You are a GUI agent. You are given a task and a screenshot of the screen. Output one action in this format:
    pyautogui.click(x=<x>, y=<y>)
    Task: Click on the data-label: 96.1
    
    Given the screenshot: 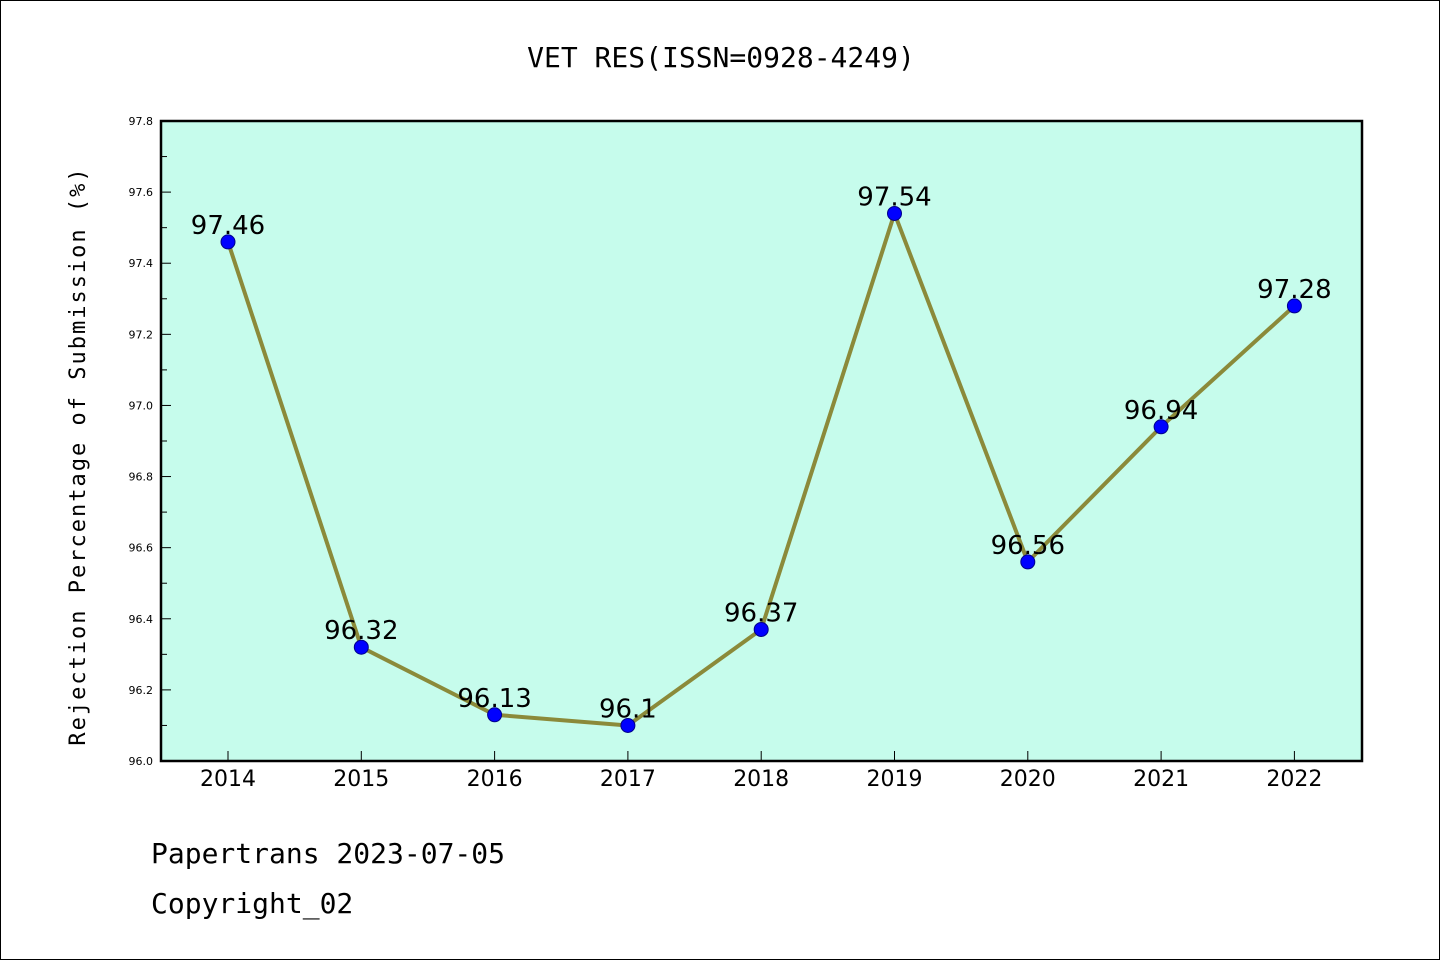 What is the action you would take?
    pyautogui.click(x=628, y=709)
    